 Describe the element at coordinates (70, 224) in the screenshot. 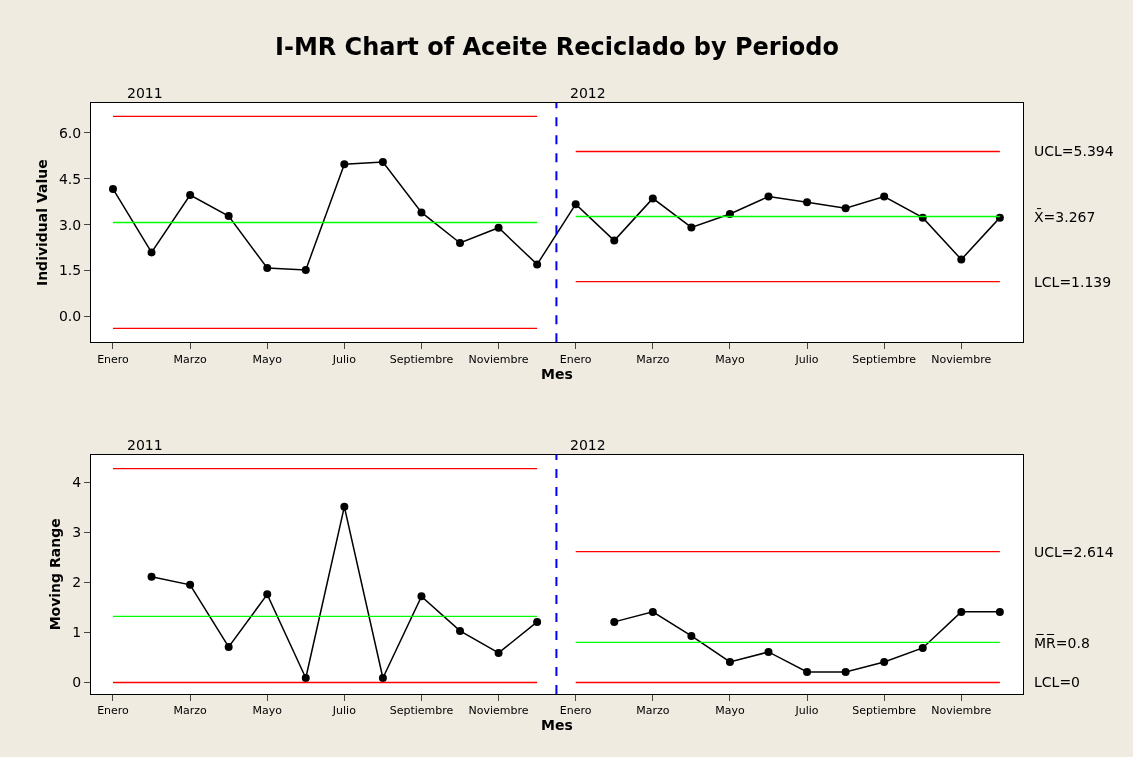

I see `y-tick-label: 3.0` at that location.